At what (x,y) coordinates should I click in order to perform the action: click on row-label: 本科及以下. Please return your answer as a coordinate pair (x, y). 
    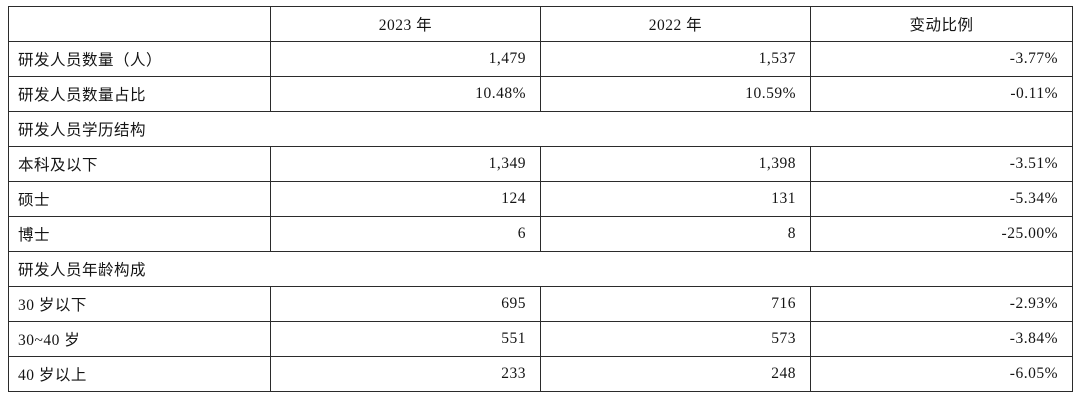
    Looking at the image, I should click on (139, 164).